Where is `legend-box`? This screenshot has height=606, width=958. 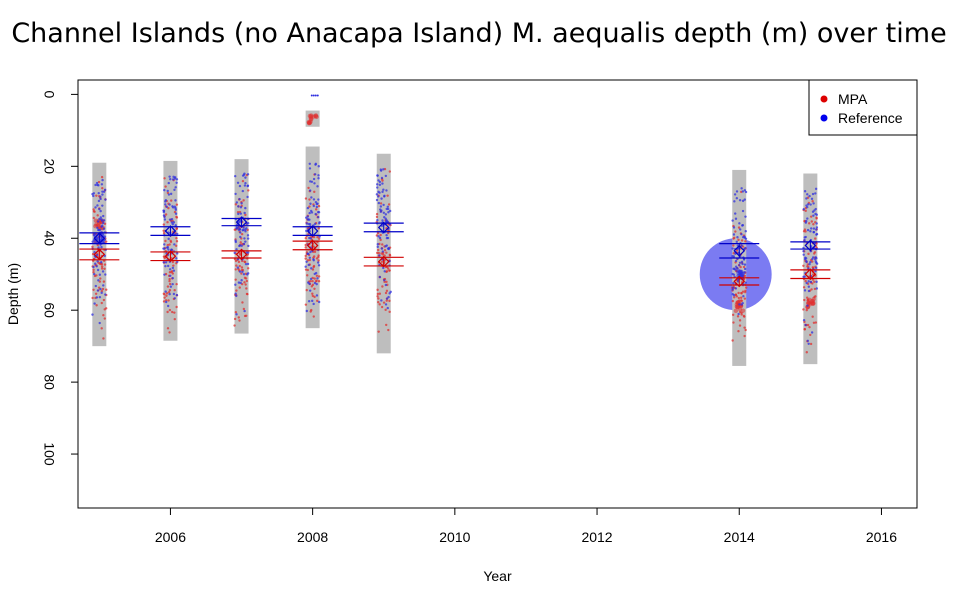
legend-box is located at coordinates (863, 107).